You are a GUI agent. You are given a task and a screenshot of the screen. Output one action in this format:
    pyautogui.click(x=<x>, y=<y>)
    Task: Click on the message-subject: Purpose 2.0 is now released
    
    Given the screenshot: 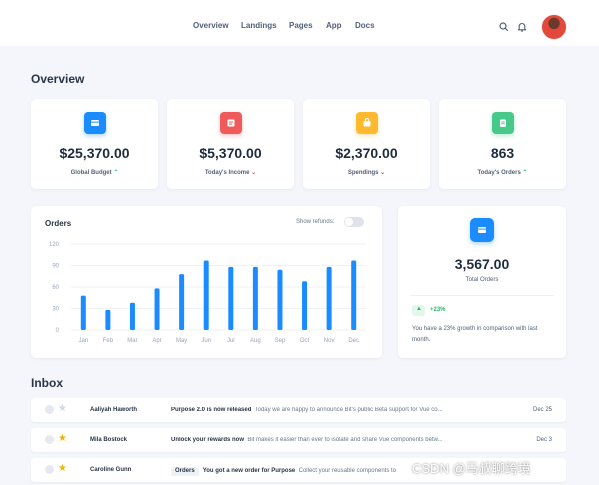 What is the action you would take?
    pyautogui.click(x=211, y=410)
    